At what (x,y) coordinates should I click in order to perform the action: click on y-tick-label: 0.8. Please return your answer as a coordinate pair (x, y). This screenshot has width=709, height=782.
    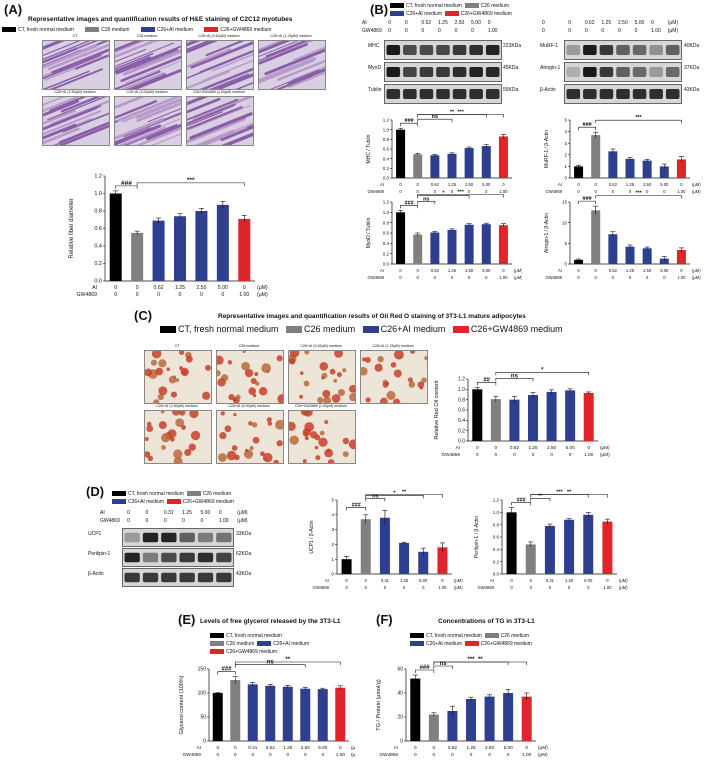
    Looking at the image, I should click on (496, 524).